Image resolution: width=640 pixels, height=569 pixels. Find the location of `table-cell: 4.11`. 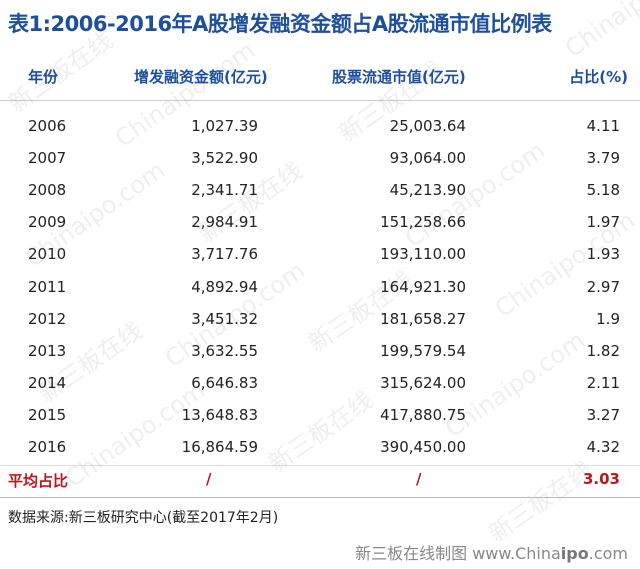

table-cell: 4.11 is located at coordinates (603, 126).